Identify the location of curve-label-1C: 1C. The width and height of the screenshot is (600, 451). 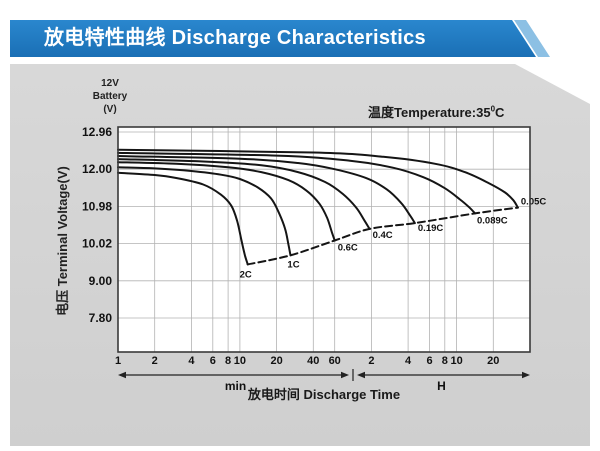
(293, 264).